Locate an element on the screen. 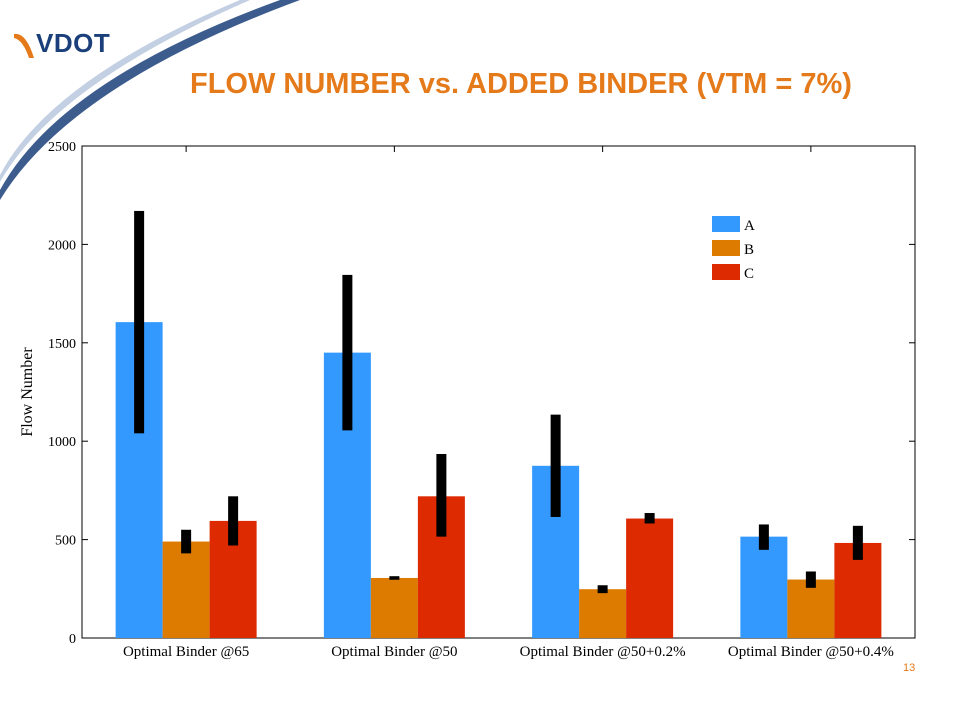  slide-title: FLOW NUMBER vs. ADDED BINDER (VTM = 7%) is located at coordinates (521, 84).